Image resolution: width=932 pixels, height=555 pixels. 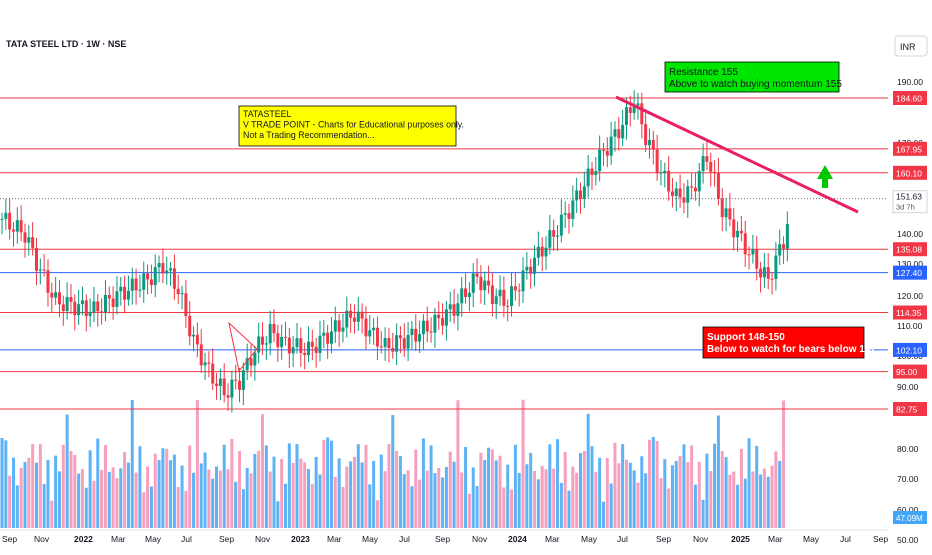 I want to click on countdown-label: 3d 7h, so click(x=905, y=207).